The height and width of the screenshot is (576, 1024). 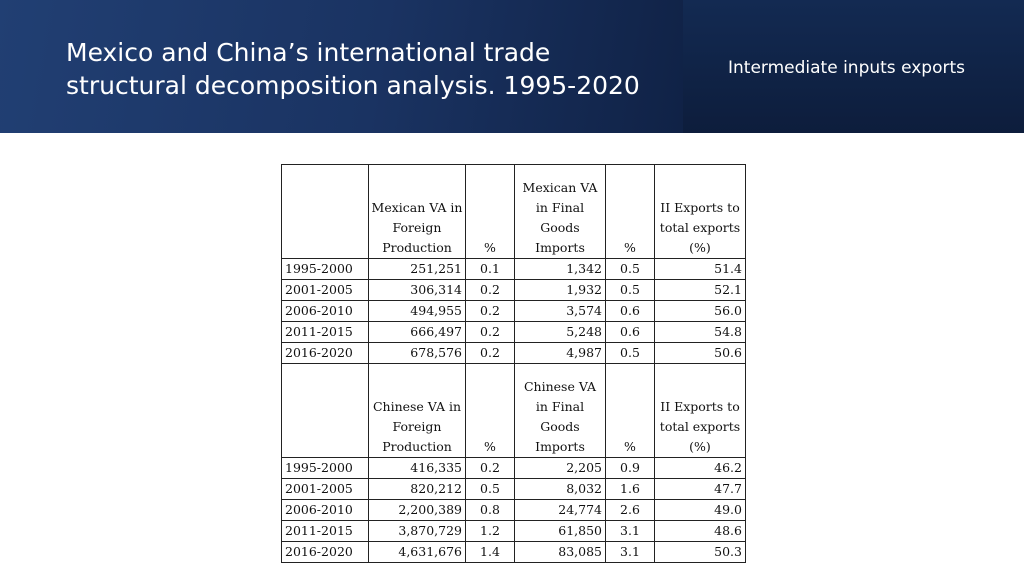 I want to click on table-row: 2006-2010 2,200,389 0.8 24,774 2.6 49.0, so click(x=513, y=510).